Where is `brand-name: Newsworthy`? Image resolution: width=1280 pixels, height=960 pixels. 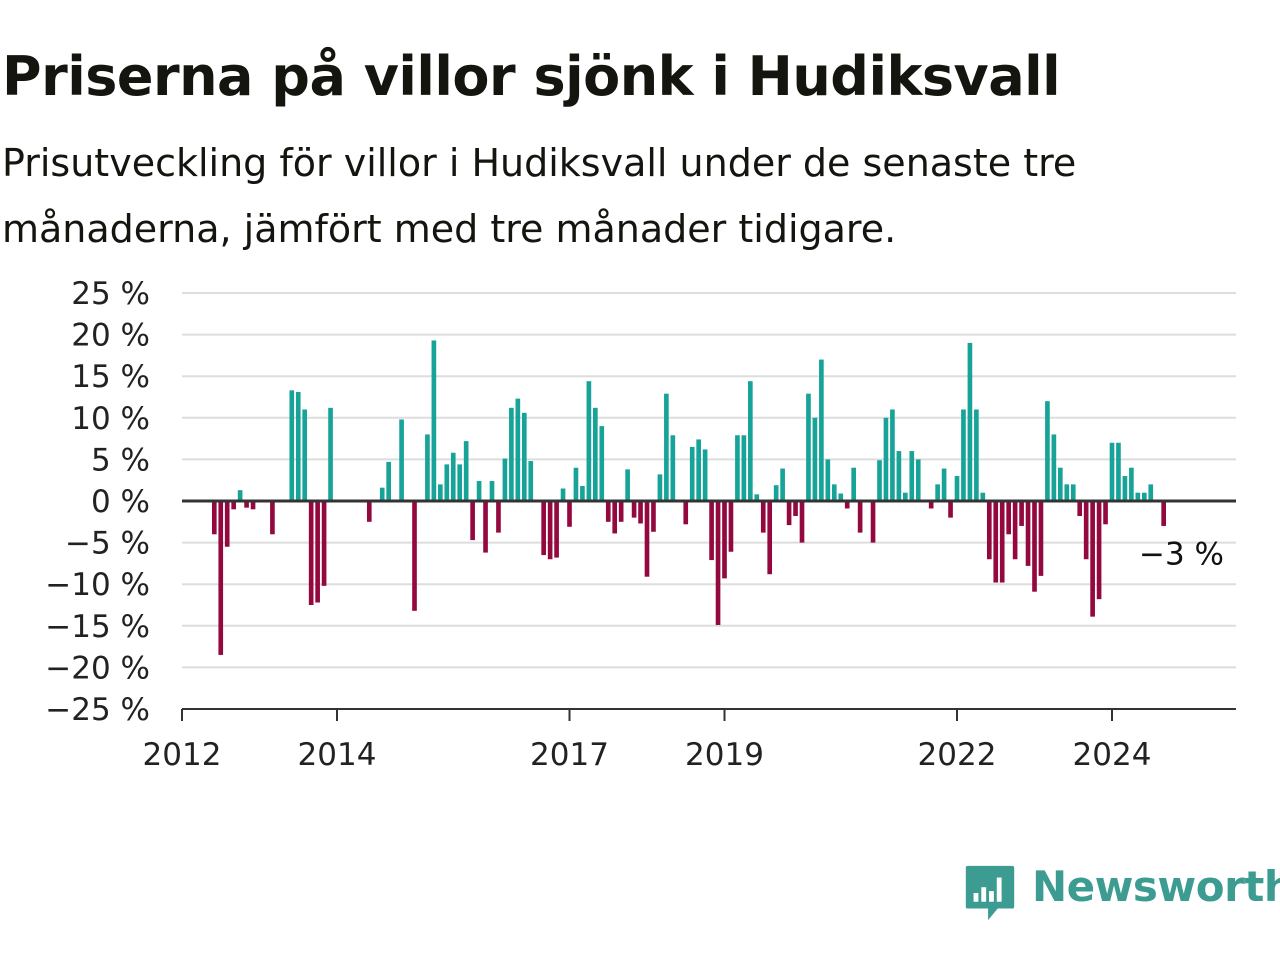
brand-name: Newsworthy is located at coordinates (1156, 886).